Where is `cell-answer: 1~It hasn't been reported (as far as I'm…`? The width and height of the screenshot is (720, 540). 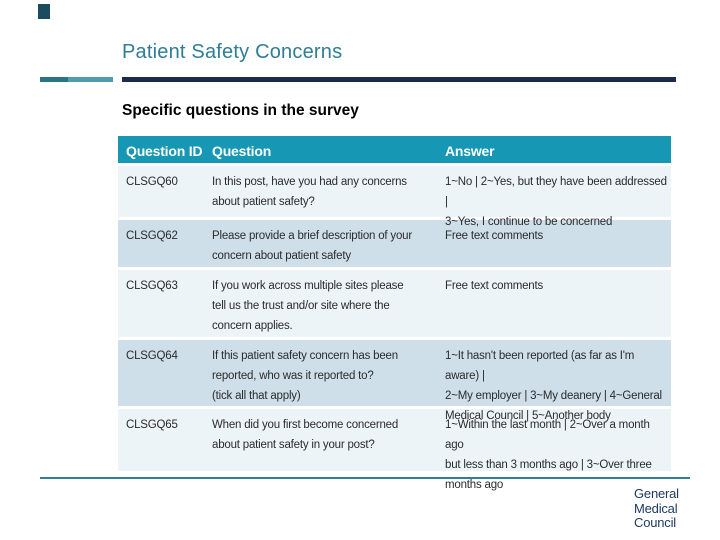
cell-answer: 1~It hasn't been reported (as far as I'm… is located at coordinates (553, 386).